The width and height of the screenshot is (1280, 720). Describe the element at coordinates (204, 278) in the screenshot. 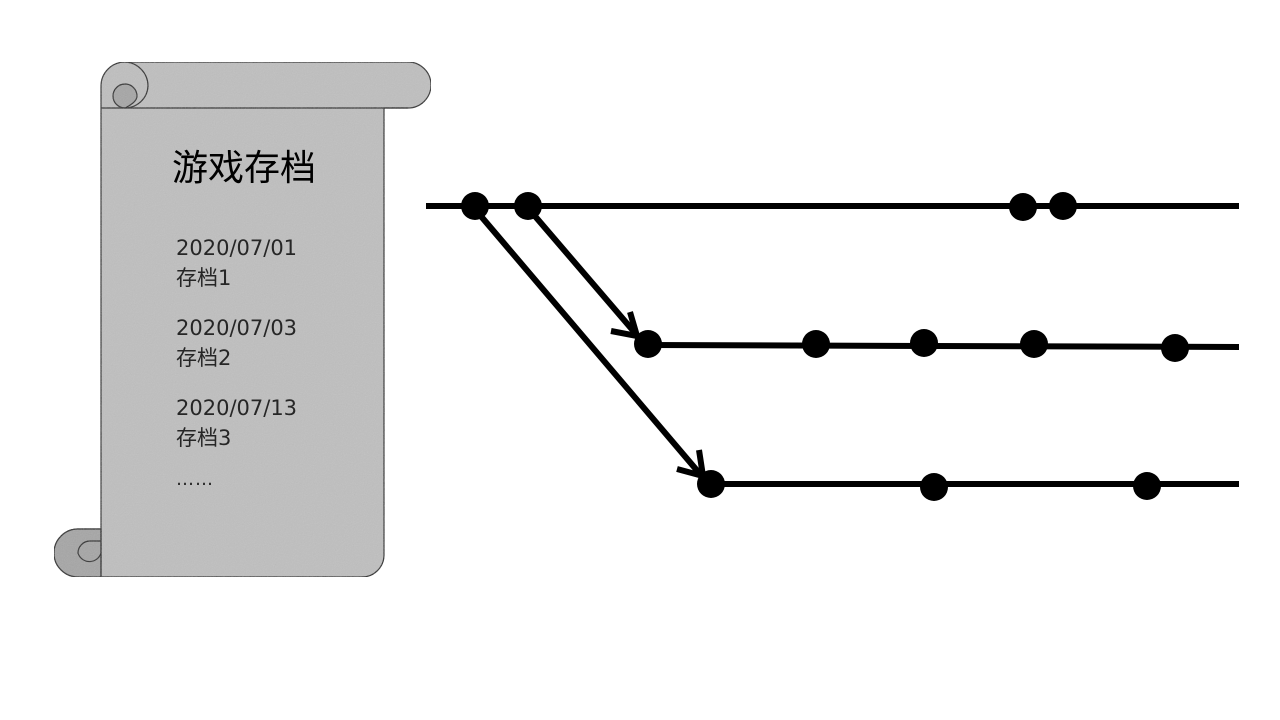

I see `save-name: 存档1` at that location.